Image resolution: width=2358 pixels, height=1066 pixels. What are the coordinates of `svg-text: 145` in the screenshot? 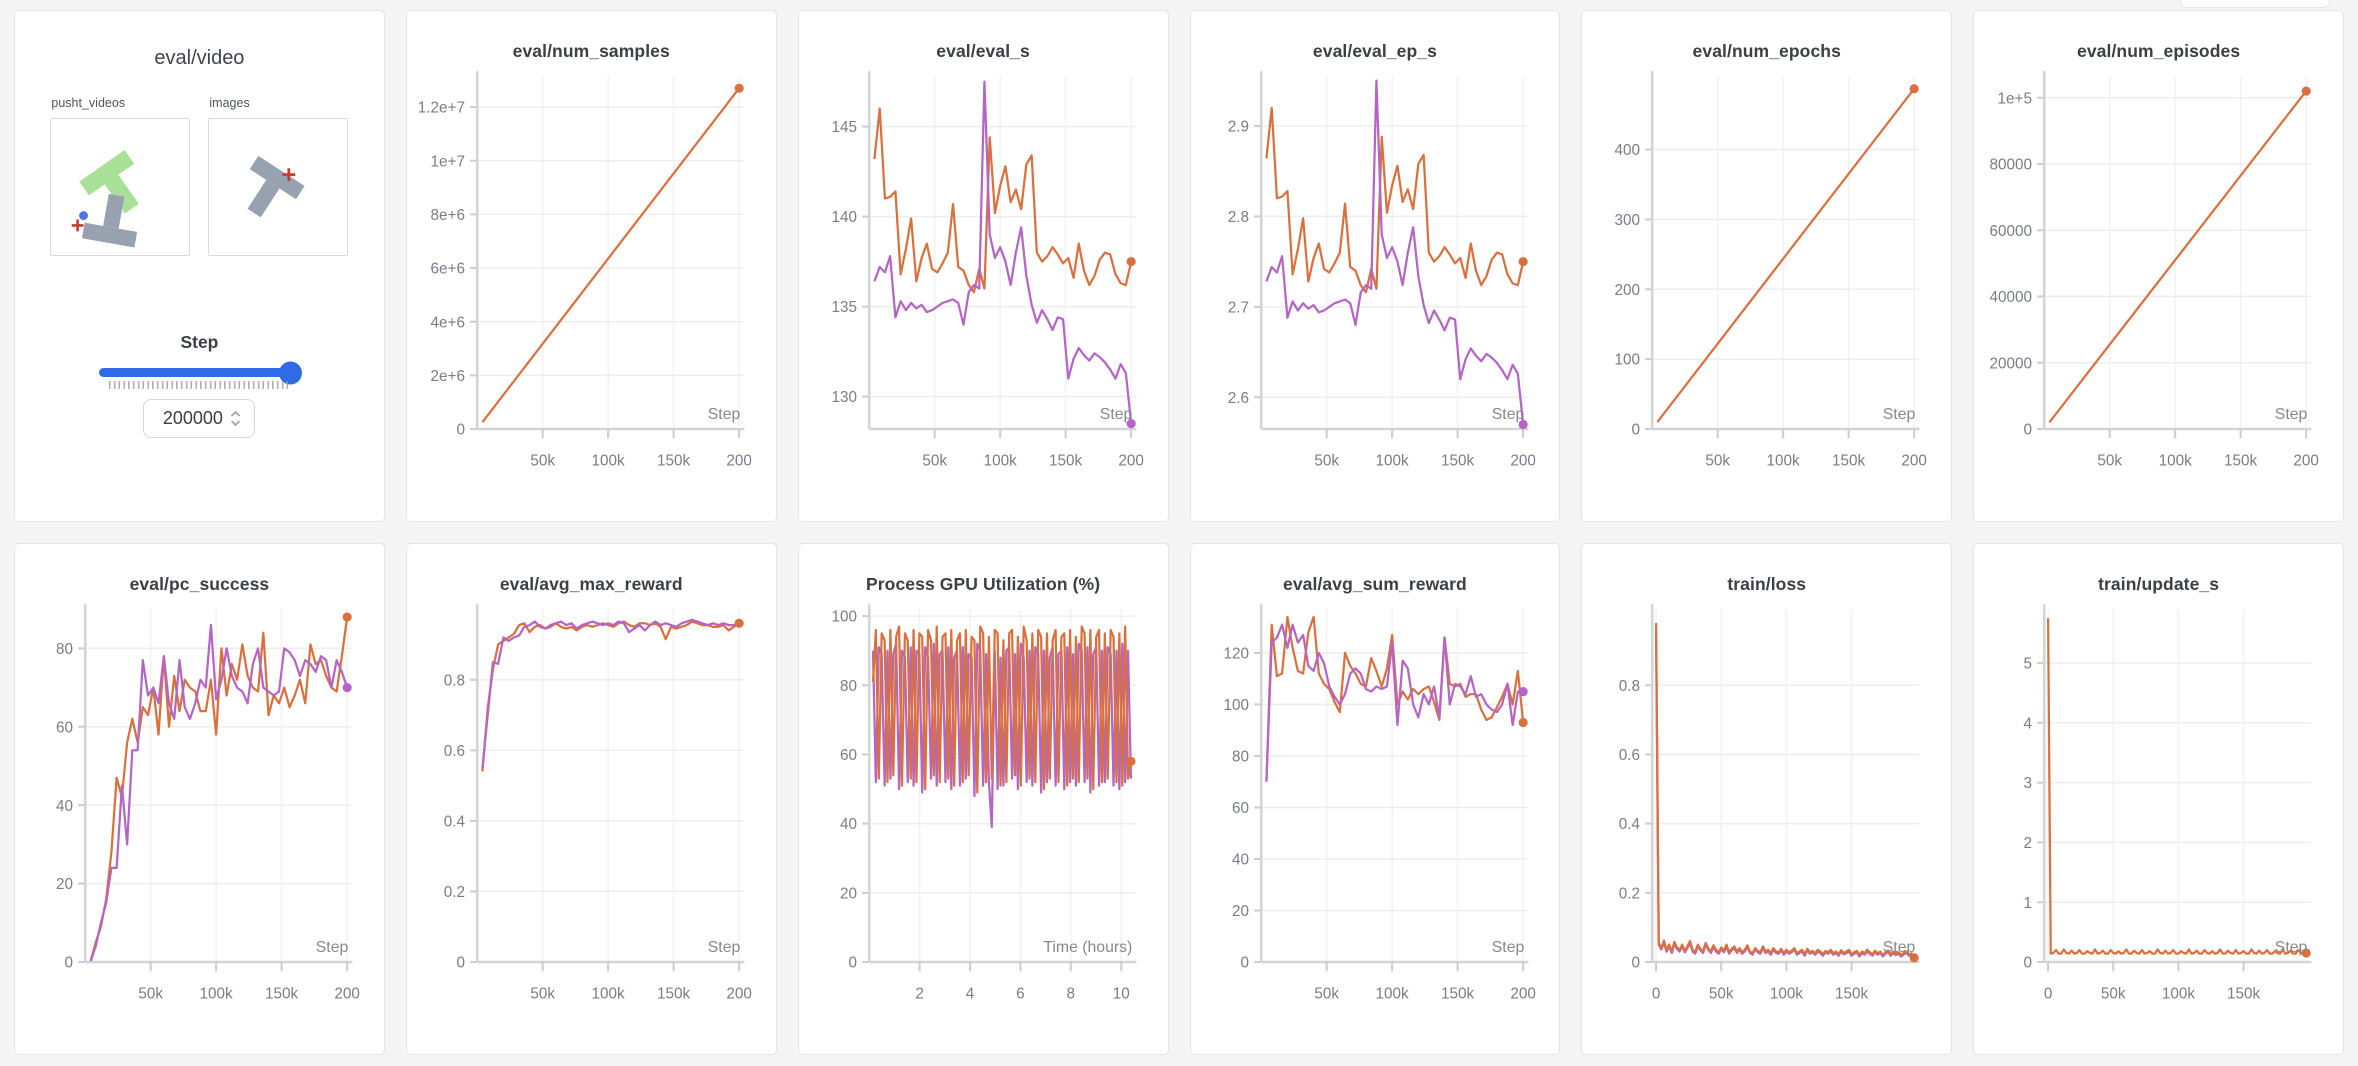 It's located at (844, 127).